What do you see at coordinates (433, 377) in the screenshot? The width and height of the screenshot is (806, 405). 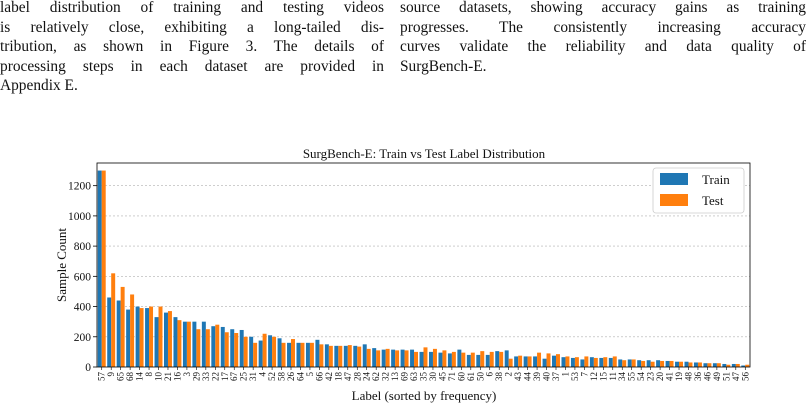 I see `x-tick-label: 30` at bounding box center [433, 377].